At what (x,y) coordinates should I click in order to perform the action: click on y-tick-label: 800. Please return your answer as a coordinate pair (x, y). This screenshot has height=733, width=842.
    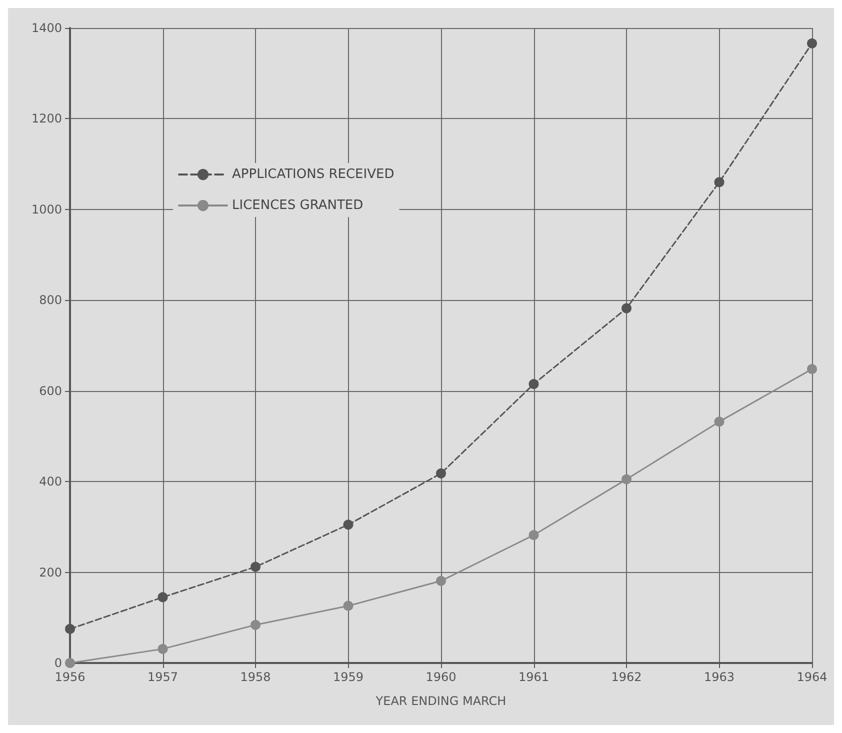
    Looking at the image, I should click on (50, 300).